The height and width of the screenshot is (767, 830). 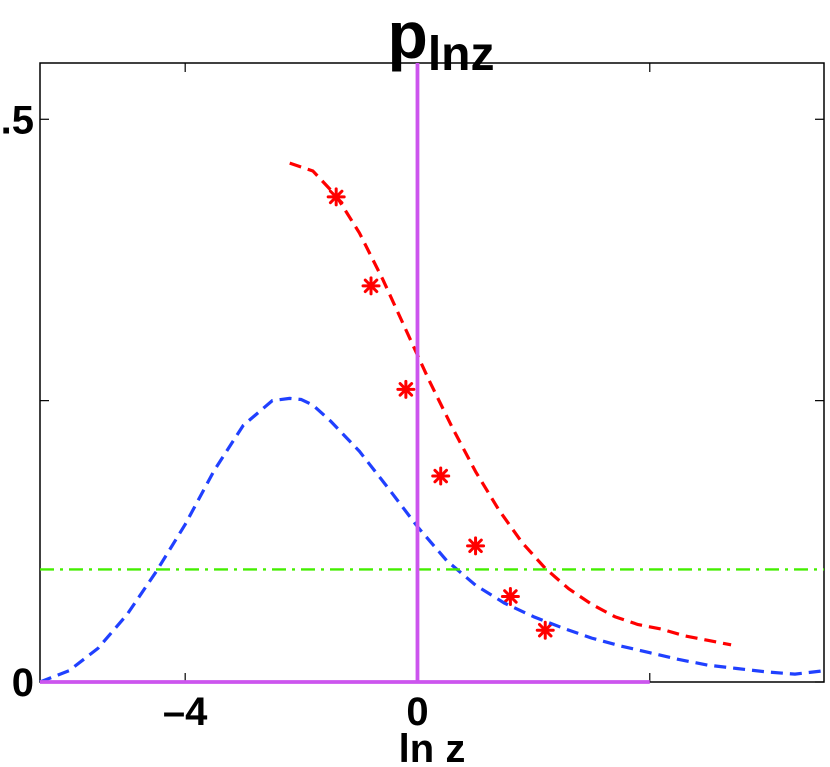 What do you see at coordinates (23, 683) in the screenshot?
I see `y-tick-label: 0` at bounding box center [23, 683].